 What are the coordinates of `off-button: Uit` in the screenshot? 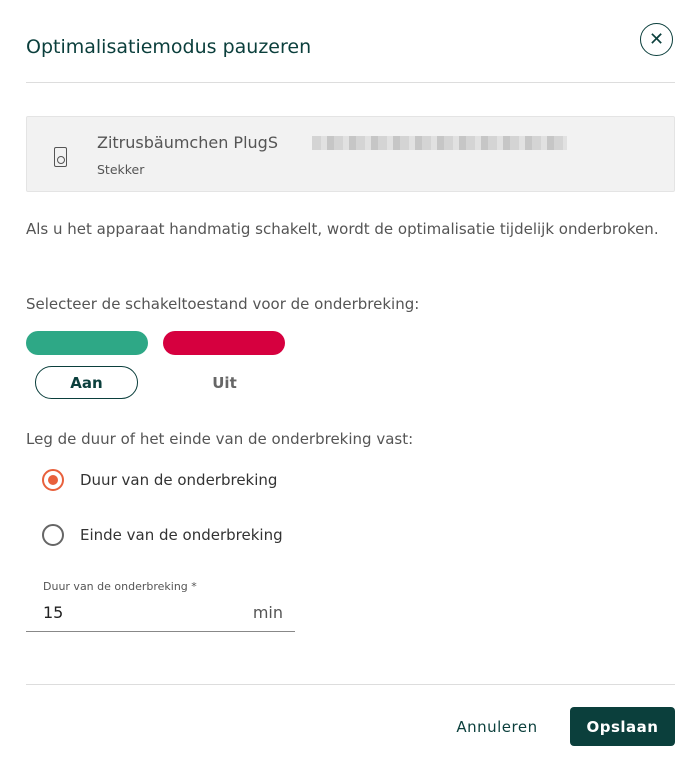 It's located at (224, 382).